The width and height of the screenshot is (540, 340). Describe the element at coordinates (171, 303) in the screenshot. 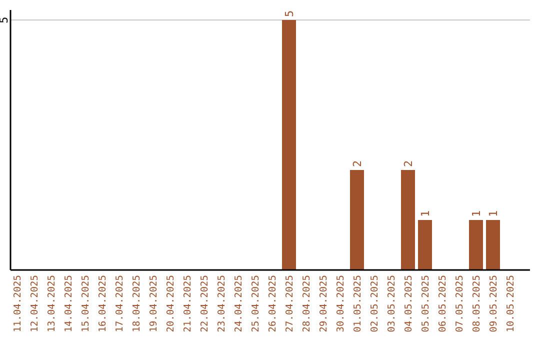

I see `x-tick-label: 20.04.2025` at that location.